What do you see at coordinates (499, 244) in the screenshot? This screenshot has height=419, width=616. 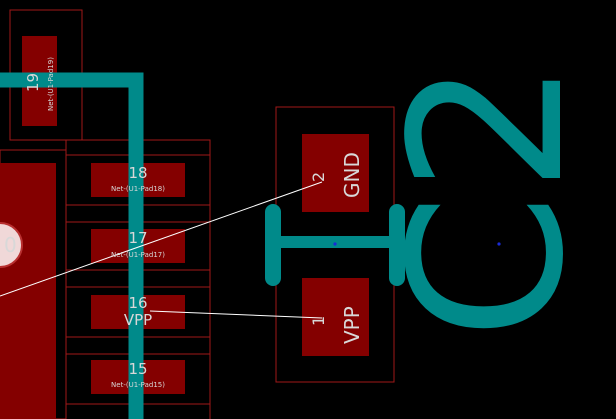 I see `c2-text-anchor` at bounding box center [499, 244].